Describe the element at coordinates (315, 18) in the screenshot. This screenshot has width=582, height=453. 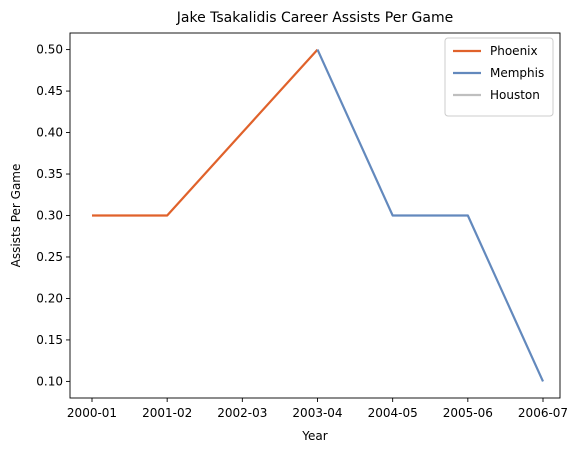
I see `chart-title: Jake Tsakalidis Career Assists Per Game` at that location.